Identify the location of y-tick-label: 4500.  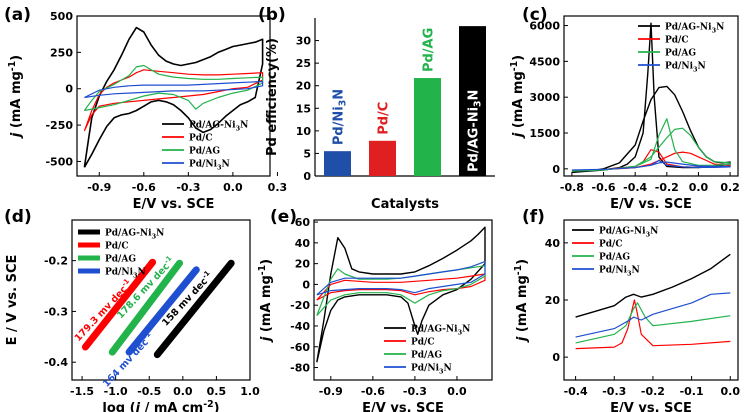
(544, 61).